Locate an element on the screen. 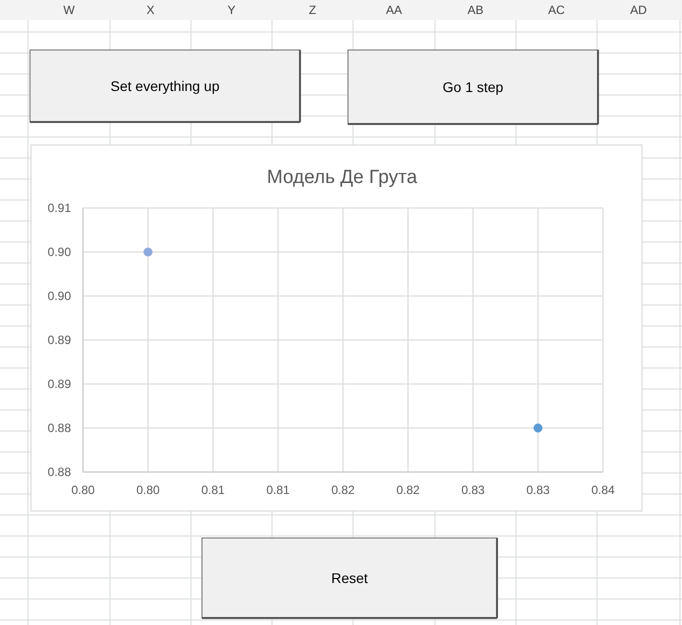 The width and height of the screenshot is (682, 625). text: W is located at coordinates (69, 10).